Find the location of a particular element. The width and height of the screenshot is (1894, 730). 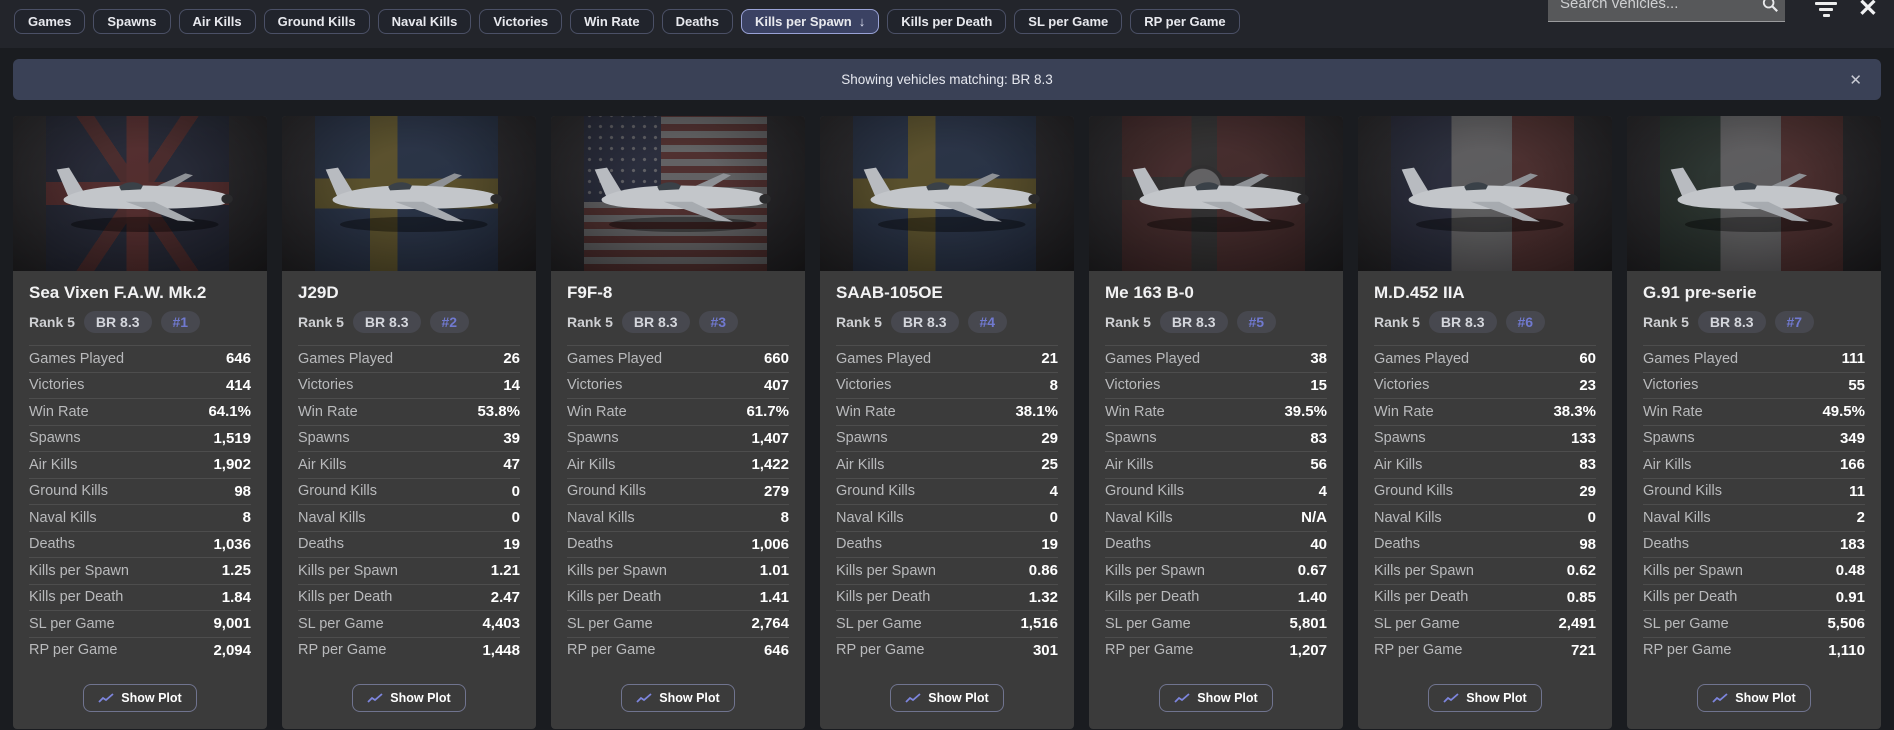

stat-label: RP per Game is located at coordinates (73, 650).